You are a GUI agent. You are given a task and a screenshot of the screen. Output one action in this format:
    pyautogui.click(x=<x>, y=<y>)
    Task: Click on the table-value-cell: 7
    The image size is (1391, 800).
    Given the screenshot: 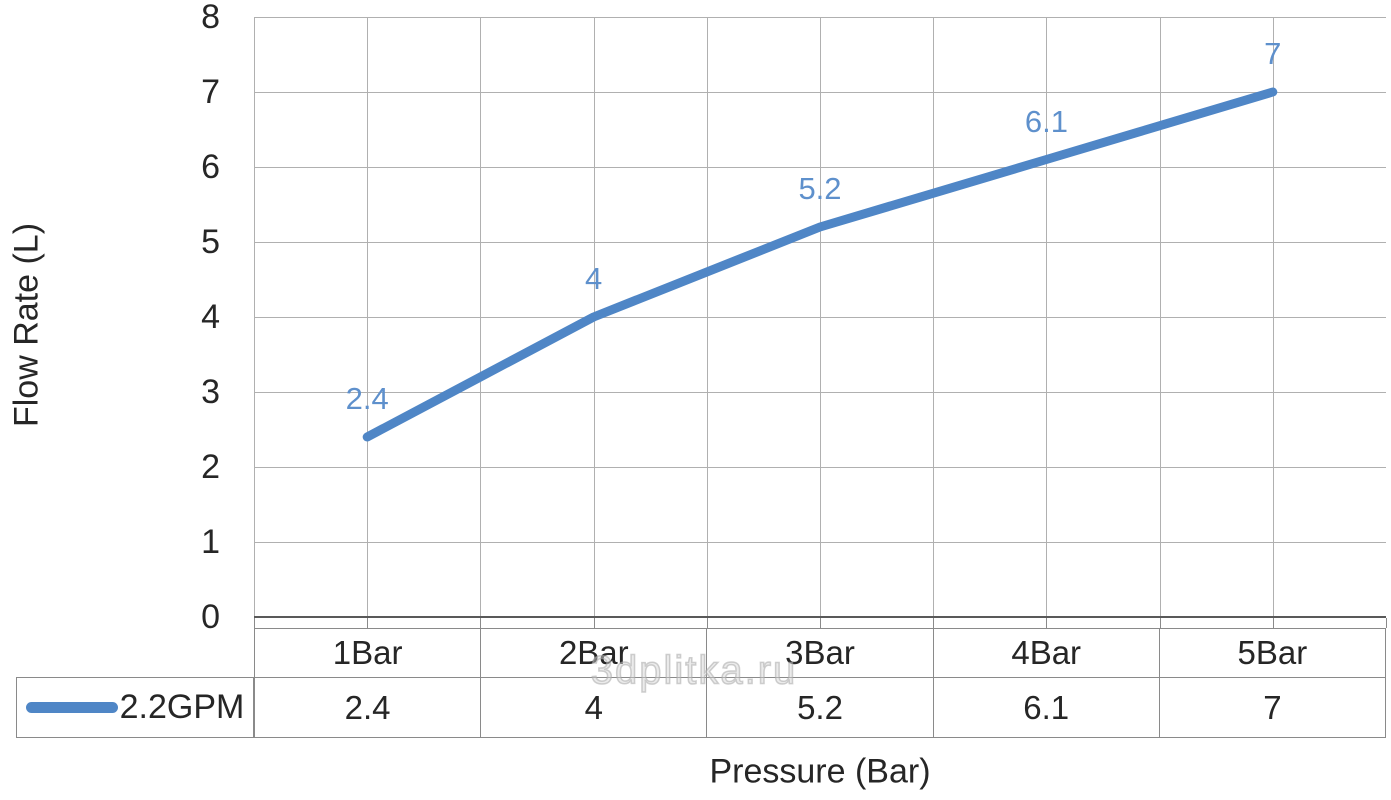 What is the action you would take?
    pyautogui.click(x=1272, y=707)
    